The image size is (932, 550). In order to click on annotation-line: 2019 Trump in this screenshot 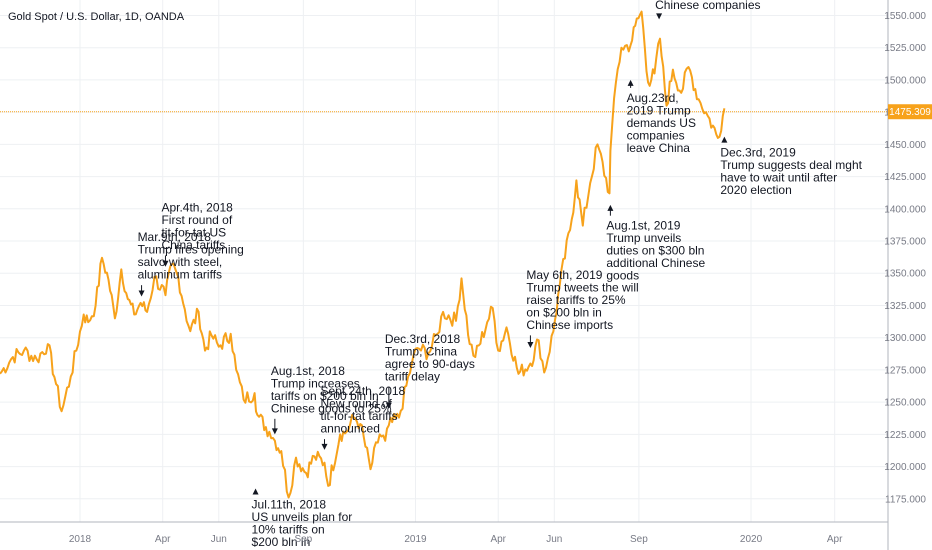, I will do `click(659, 110)`.